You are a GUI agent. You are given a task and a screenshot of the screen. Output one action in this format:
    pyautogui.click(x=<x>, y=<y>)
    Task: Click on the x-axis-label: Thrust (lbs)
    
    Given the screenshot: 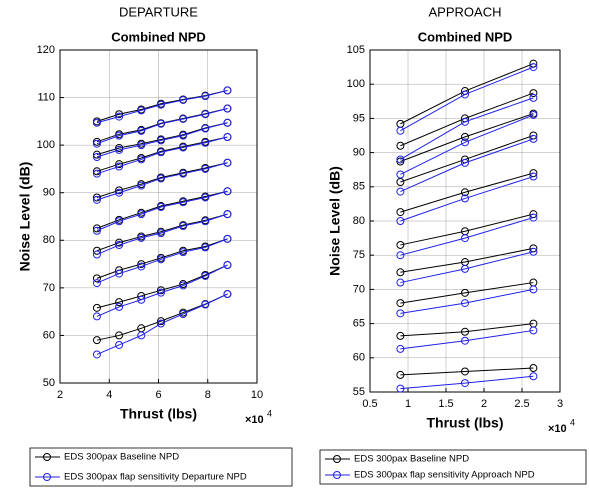 What is the action you would take?
    pyautogui.click(x=465, y=423)
    